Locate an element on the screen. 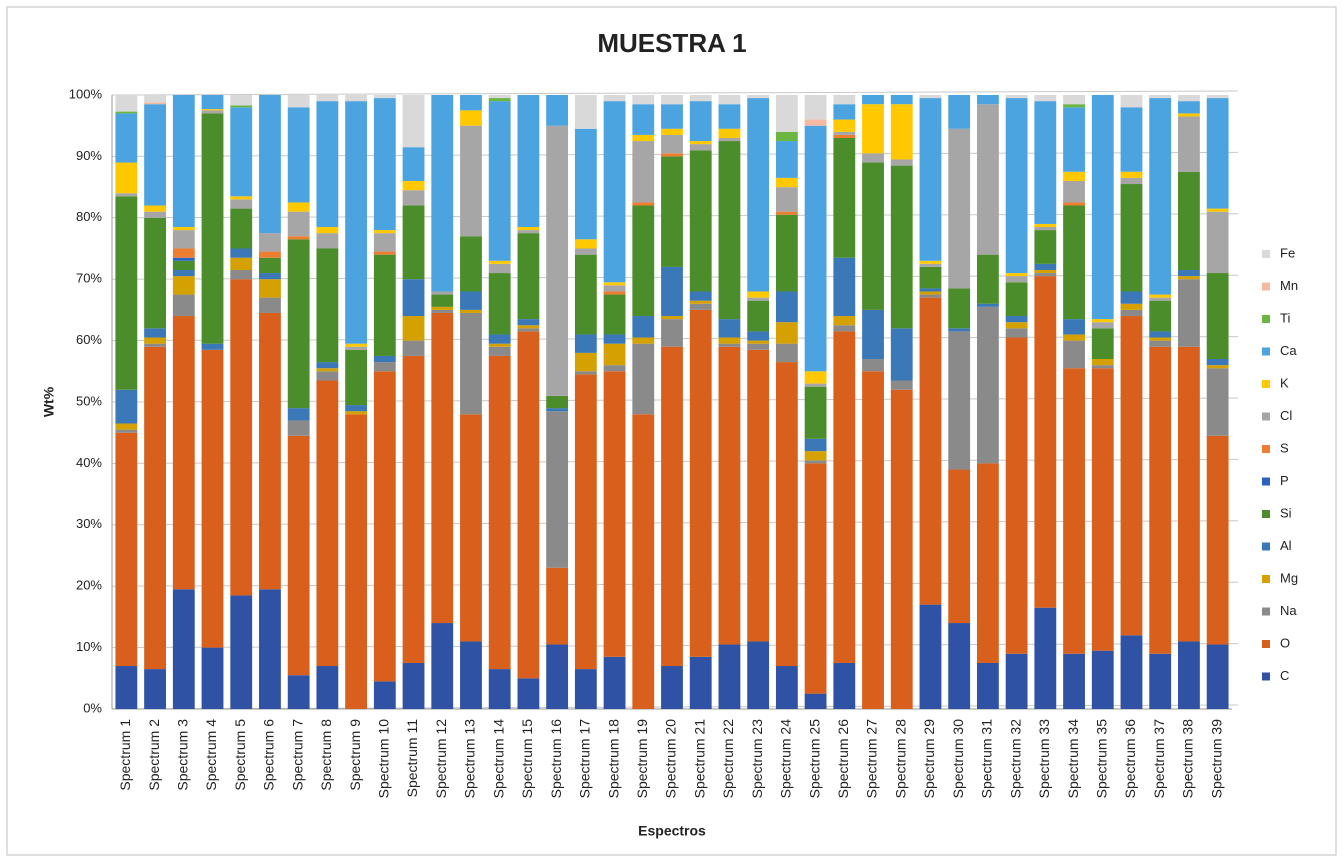 The width and height of the screenshot is (1343, 861). x-tick-label: Spectrum 17 is located at coordinates (585, 759).